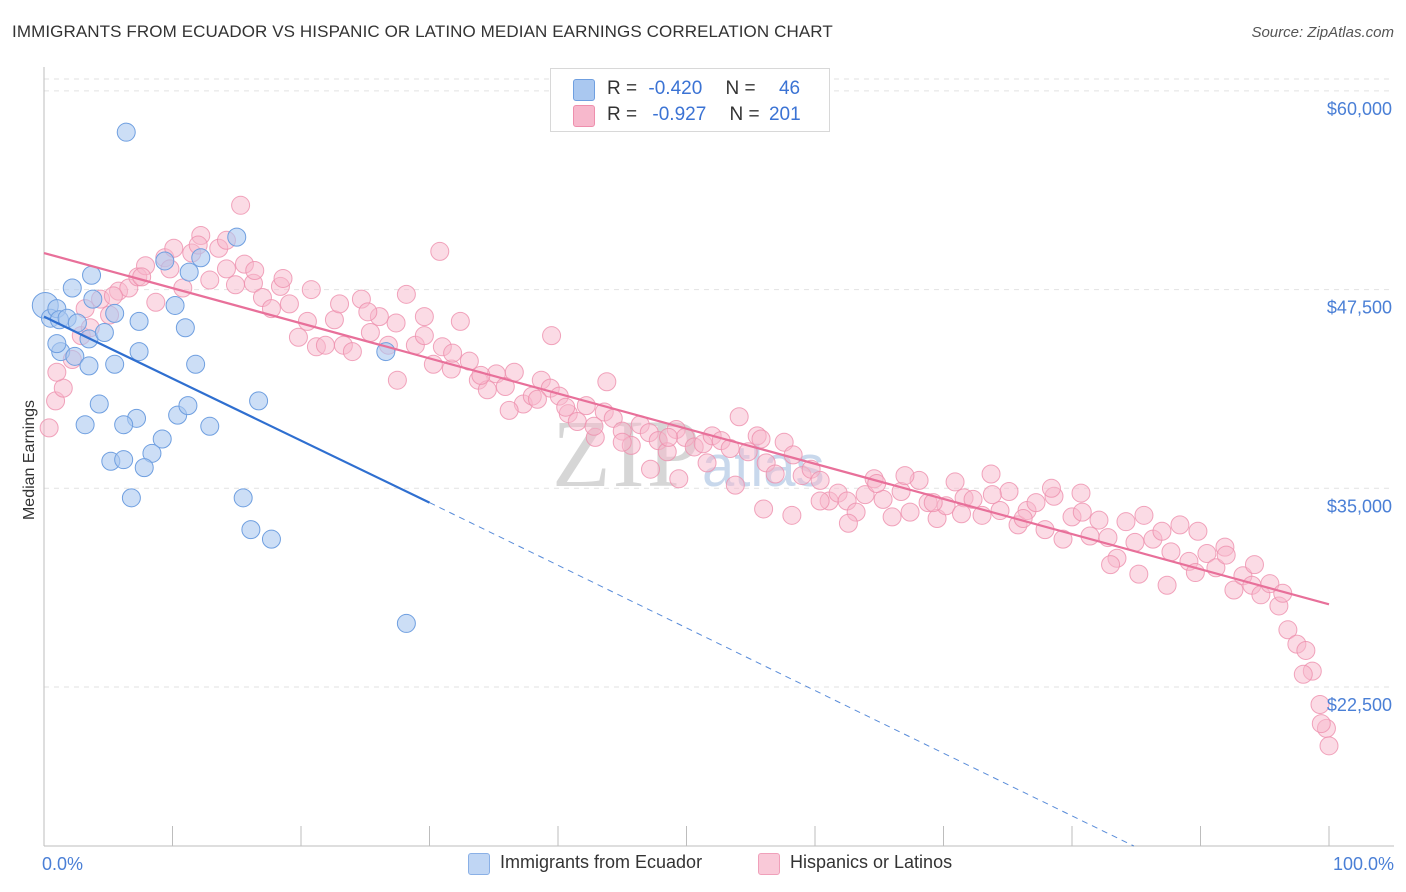 The image size is (1406, 892). I want to click on x-tick-label-min: 0.0%, so click(62, 864).